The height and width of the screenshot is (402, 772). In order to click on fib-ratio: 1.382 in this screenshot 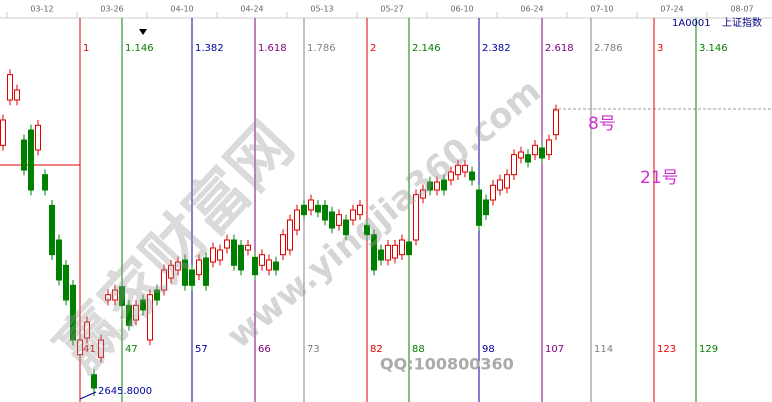, I will do `click(209, 48)`.